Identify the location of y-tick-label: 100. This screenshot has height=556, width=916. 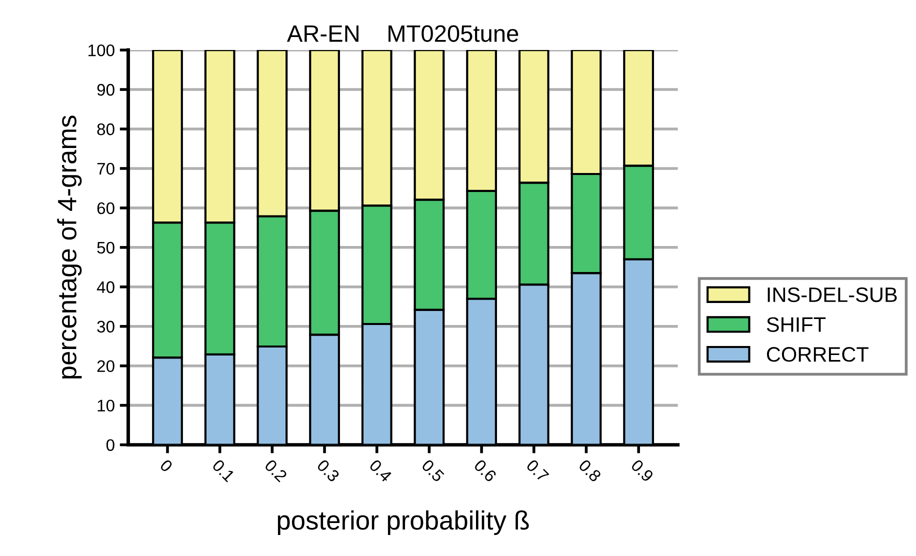
(101, 50).